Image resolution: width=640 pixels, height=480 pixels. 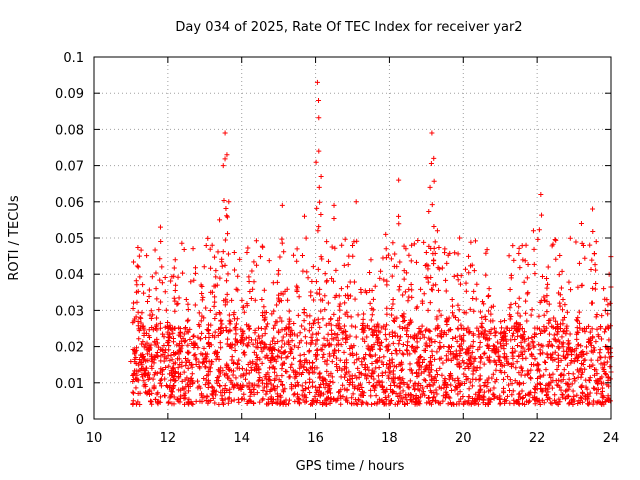 I want to click on y-tick-label: 0.02, so click(x=69, y=348).